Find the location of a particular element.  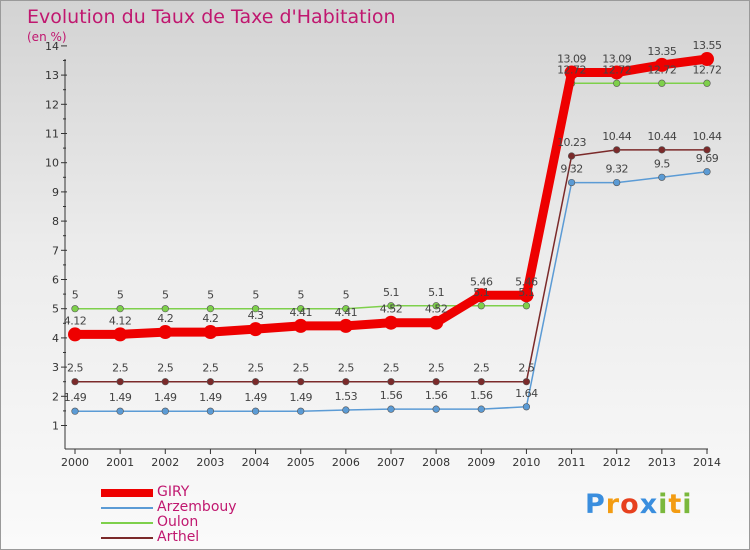

data-label-giry: 13.09 is located at coordinates (616, 58).